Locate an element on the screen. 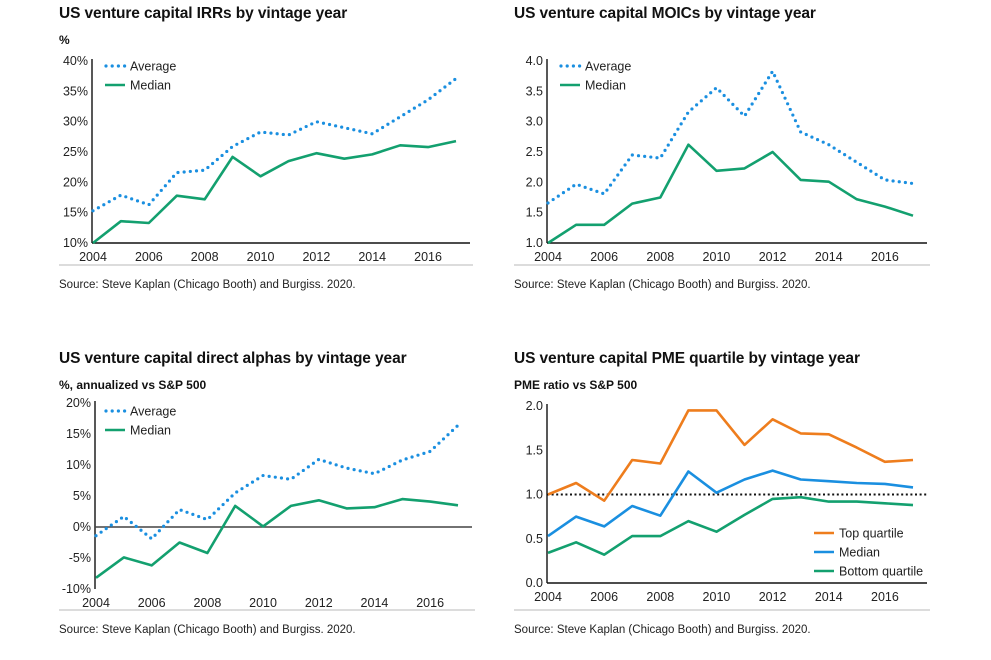  y-tick-label: -10% is located at coordinates (76, 589).